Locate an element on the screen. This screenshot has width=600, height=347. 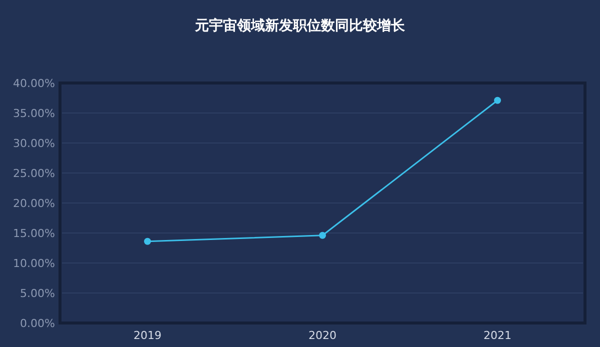
x-tick-label: 2021 is located at coordinates (498, 335).